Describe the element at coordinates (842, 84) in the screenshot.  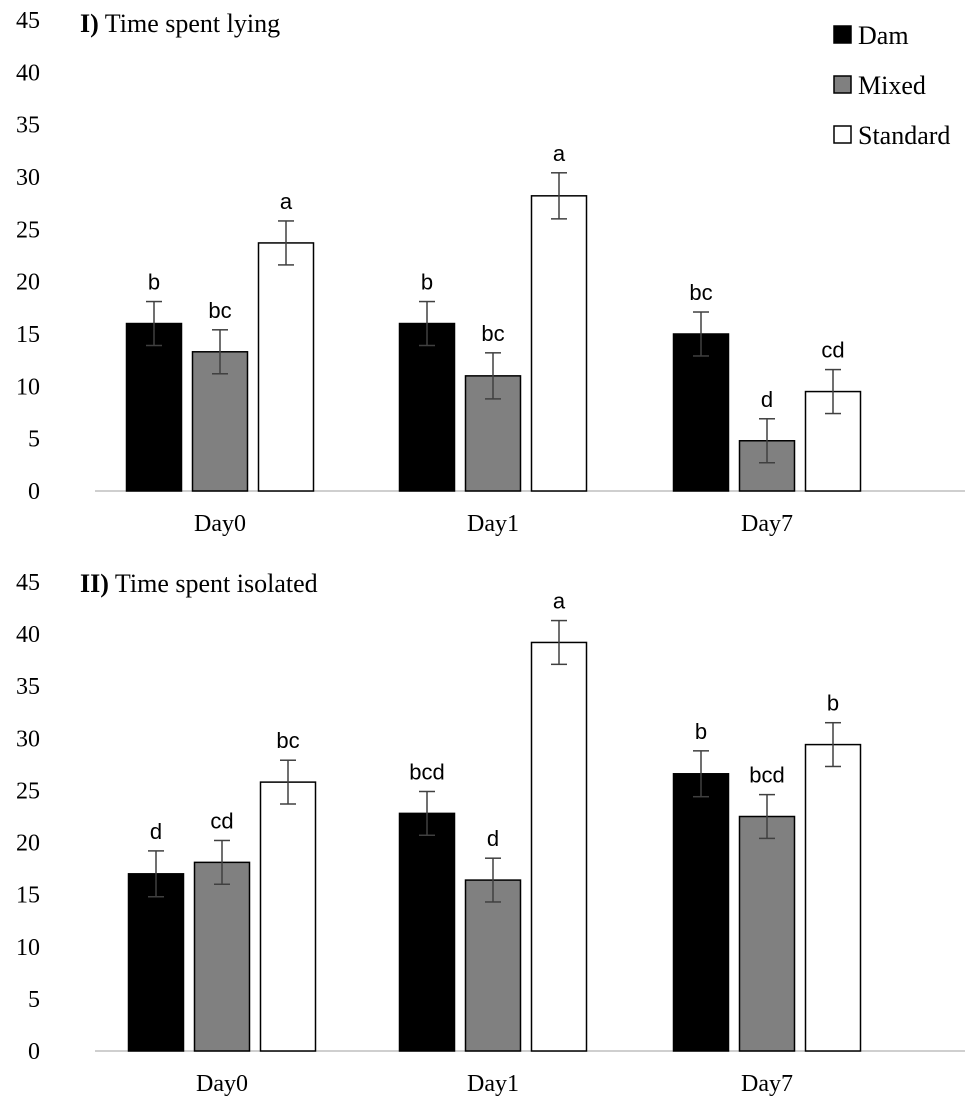
I see `legend-swatch-mixed` at that location.